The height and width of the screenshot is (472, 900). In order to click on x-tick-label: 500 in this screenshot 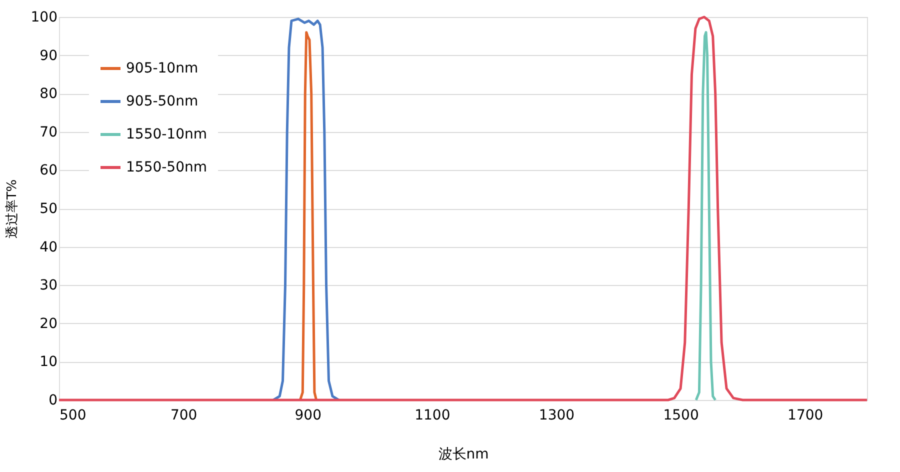, I will do `click(73, 416)`.